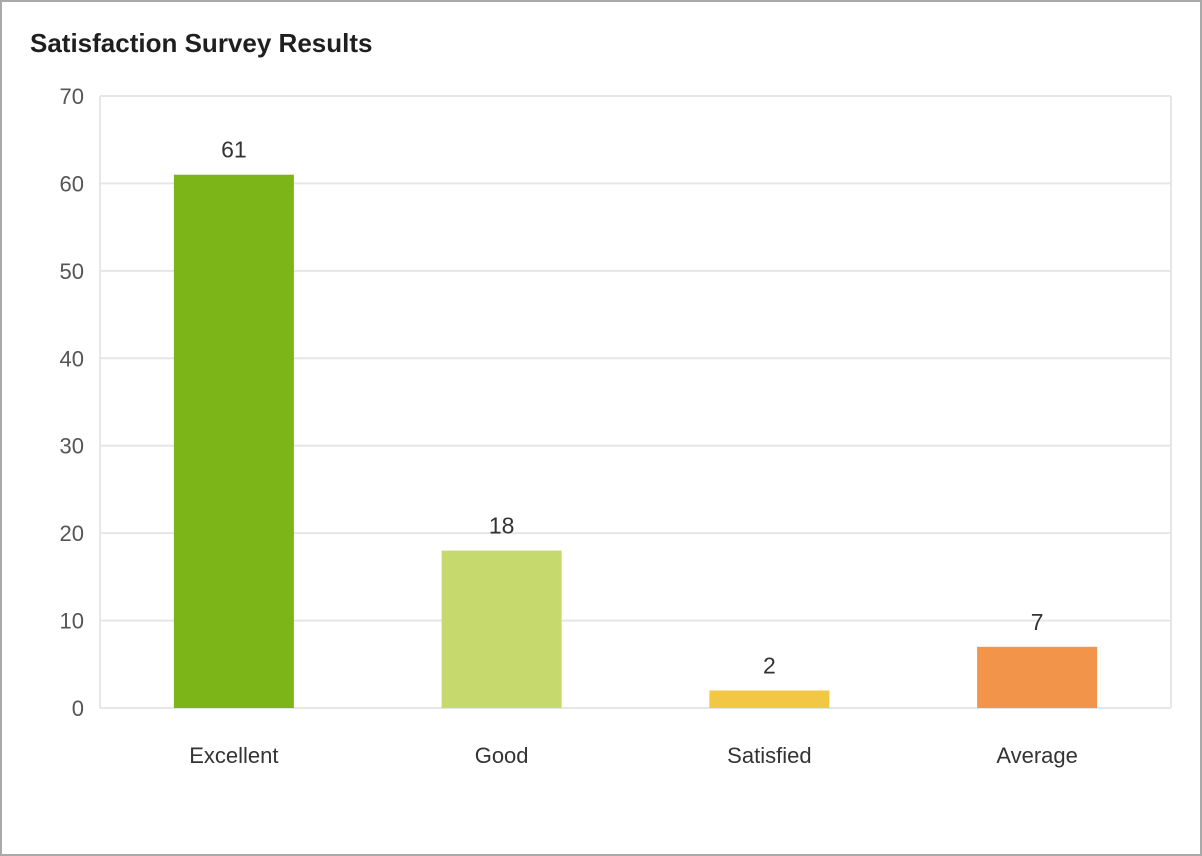  I want to click on y-tick-label: 70, so click(72, 96).